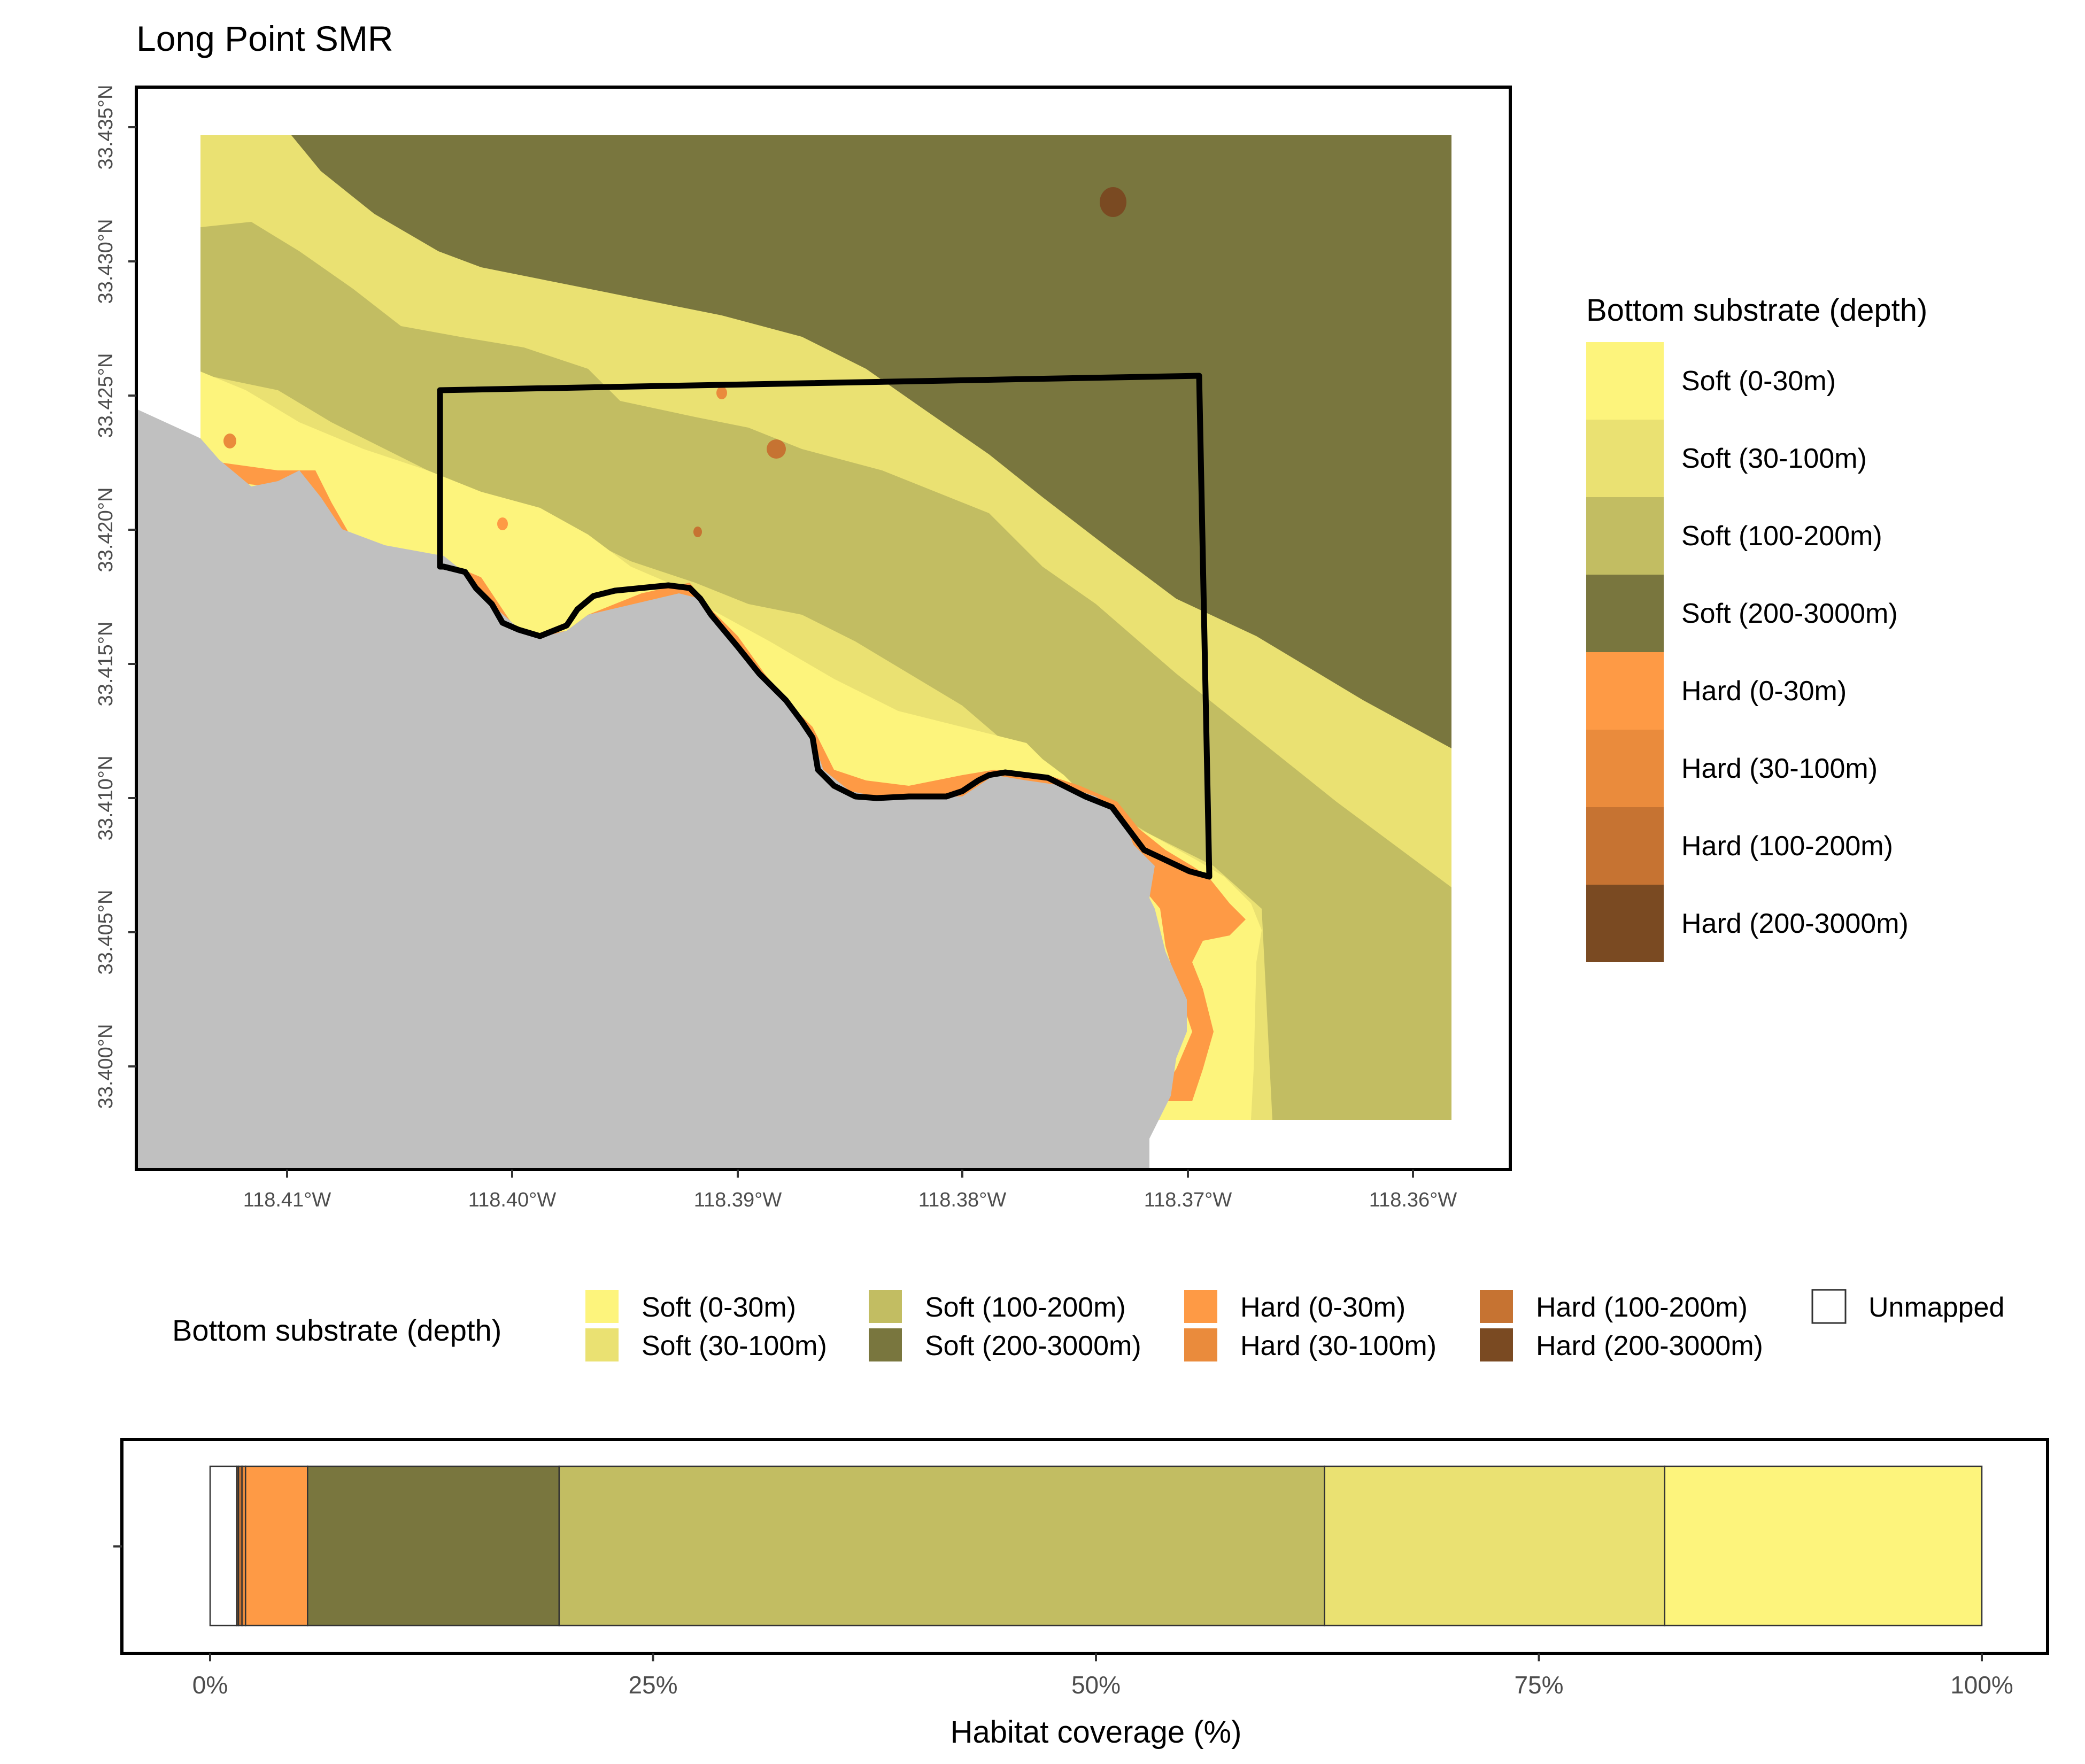 Image resolution: width=2085 pixels, height=1764 pixels. What do you see at coordinates (1789, 613) in the screenshot?
I see `legend-right-label: Soft (200-3000m)` at bounding box center [1789, 613].